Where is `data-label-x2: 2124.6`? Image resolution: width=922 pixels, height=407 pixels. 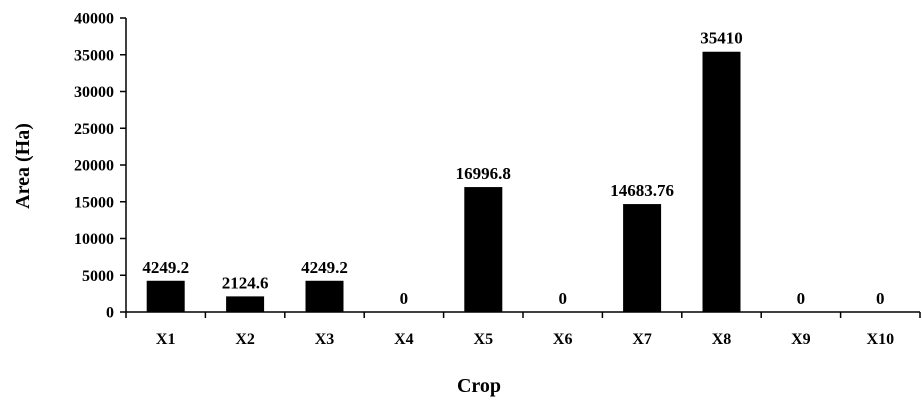
data-label-x2: 2124.6 is located at coordinates (245, 282).